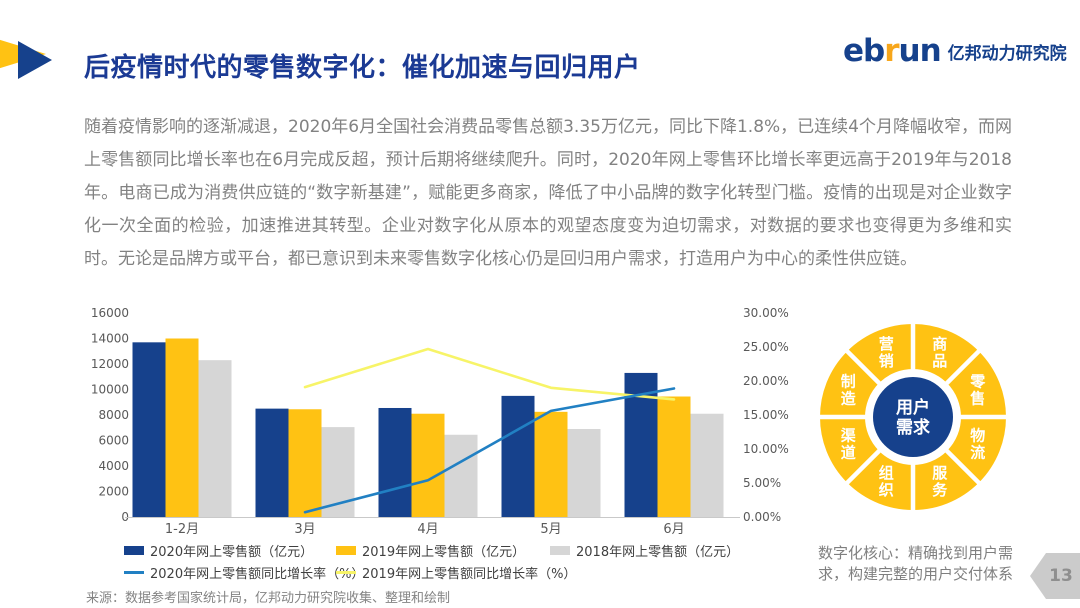 This screenshot has width=1080, height=608. Describe the element at coordinates (848, 443) in the screenshot. I see `wheel-segment-label: 渠道` at that location.